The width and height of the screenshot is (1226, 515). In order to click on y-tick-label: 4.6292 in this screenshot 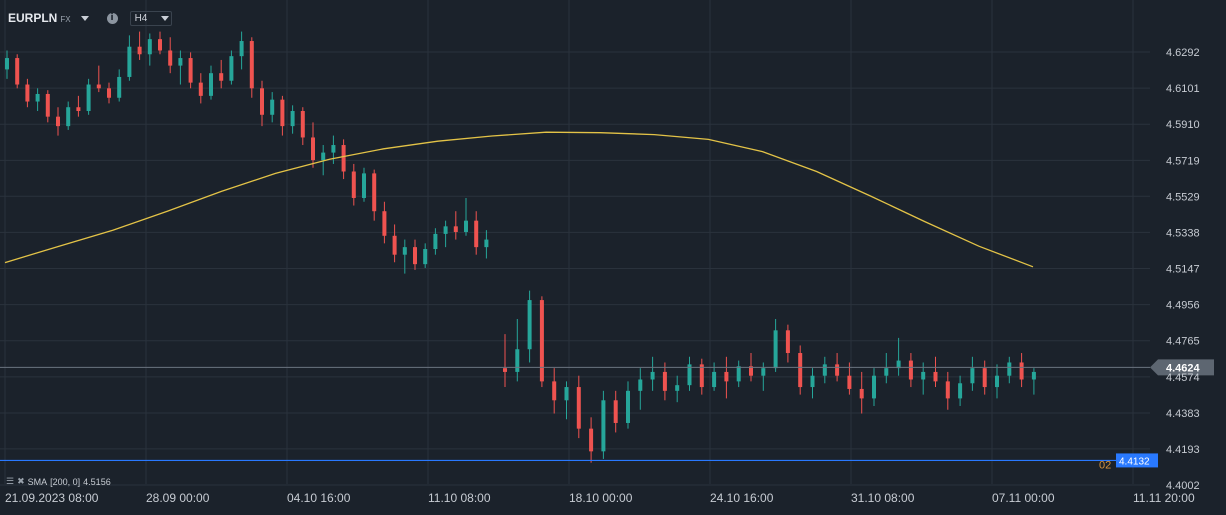, I will do `click(1183, 53)`.